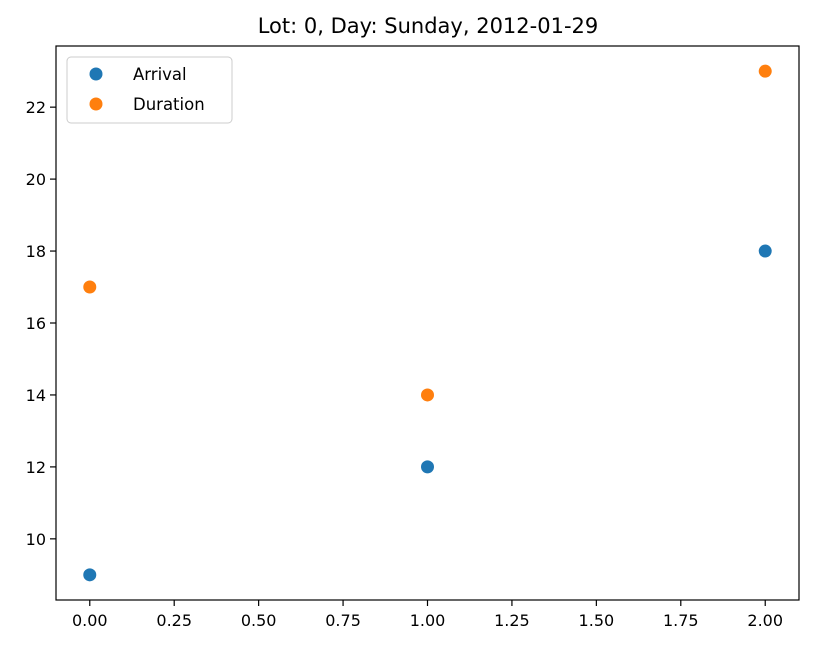 This screenshot has height=650, width=815. What do you see at coordinates (681, 620) in the screenshot?
I see `x-tick-label: 1.75` at bounding box center [681, 620].